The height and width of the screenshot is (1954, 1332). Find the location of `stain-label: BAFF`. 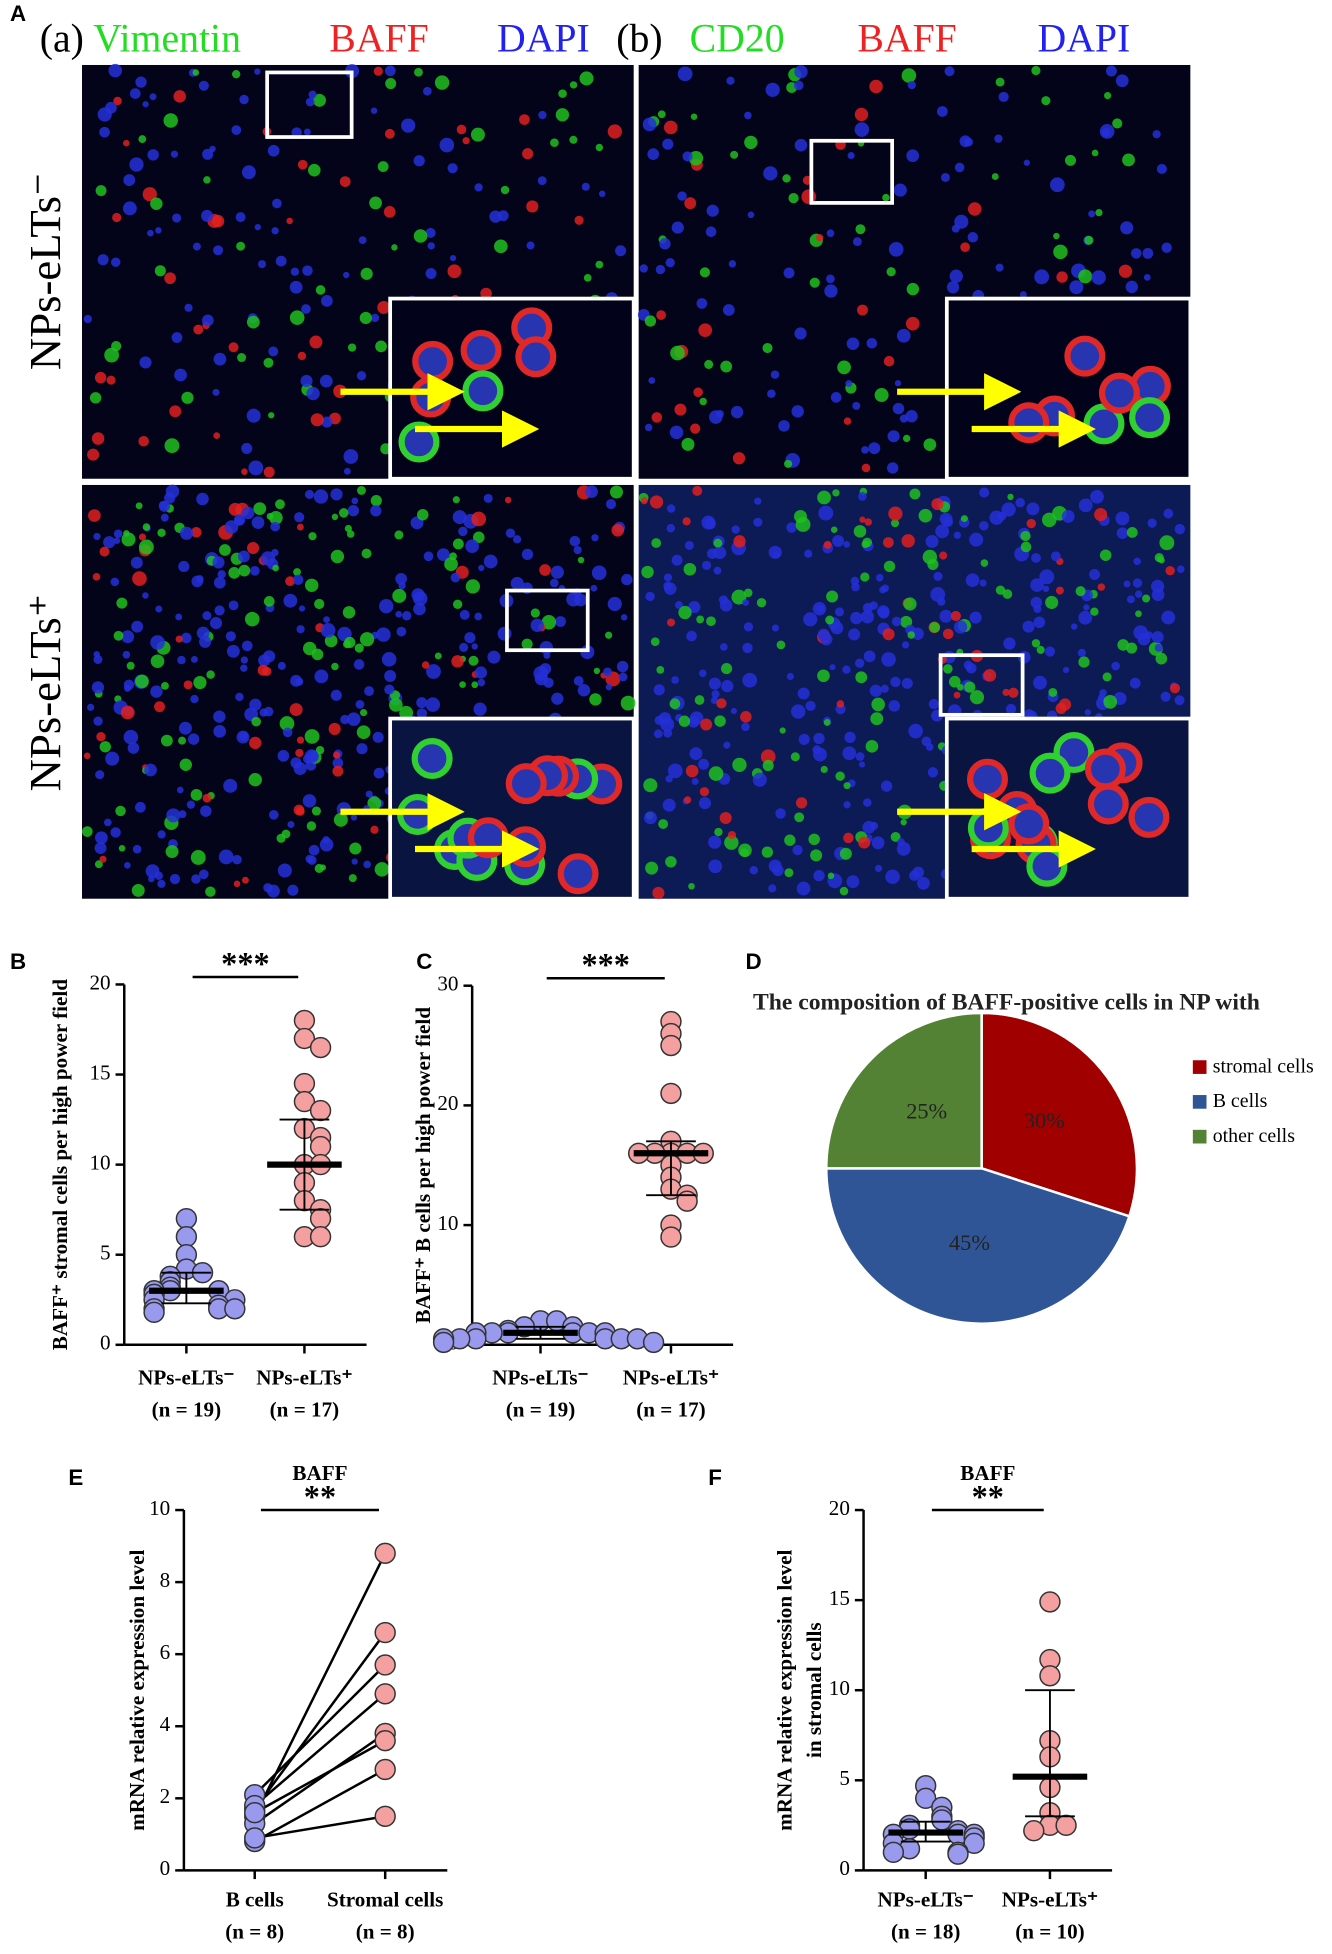

stain-label: BAFF is located at coordinates (906, 39).